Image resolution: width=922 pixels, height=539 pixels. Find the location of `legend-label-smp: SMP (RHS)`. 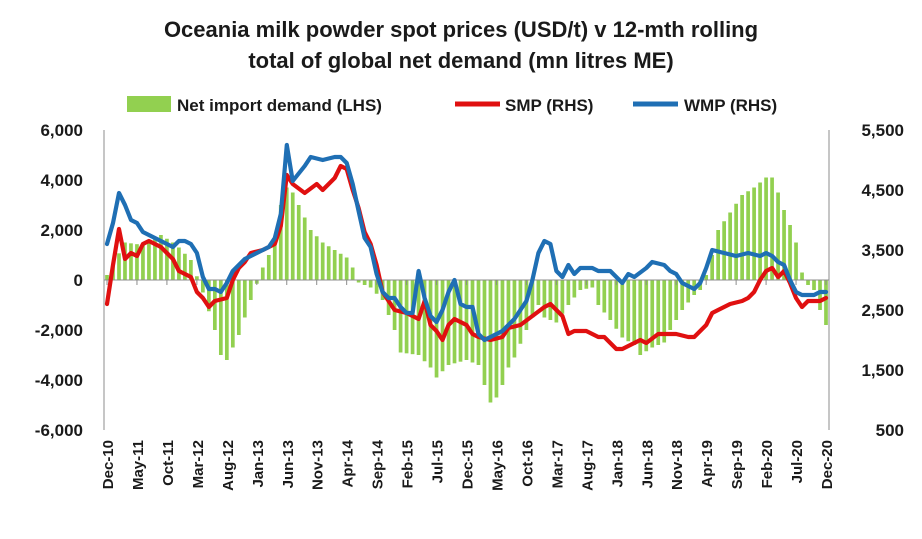

legend-label-smp: SMP (RHS) is located at coordinates (549, 105).